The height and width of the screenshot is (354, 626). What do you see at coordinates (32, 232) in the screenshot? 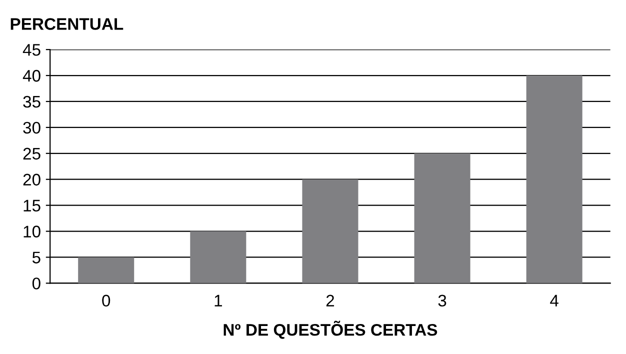
I see `y-tick-label: 10` at bounding box center [32, 232].